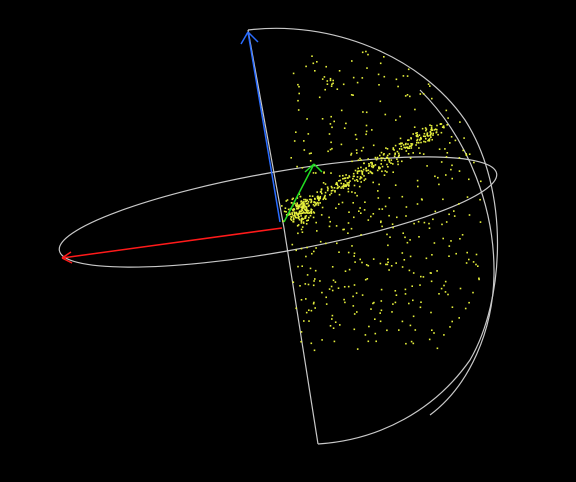 The width and height of the screenshot is (576, 482). What do you see at coordinates (266, 129) in the screenshot?
I see `meridian-line-upper` at bounding box center [266, 129].